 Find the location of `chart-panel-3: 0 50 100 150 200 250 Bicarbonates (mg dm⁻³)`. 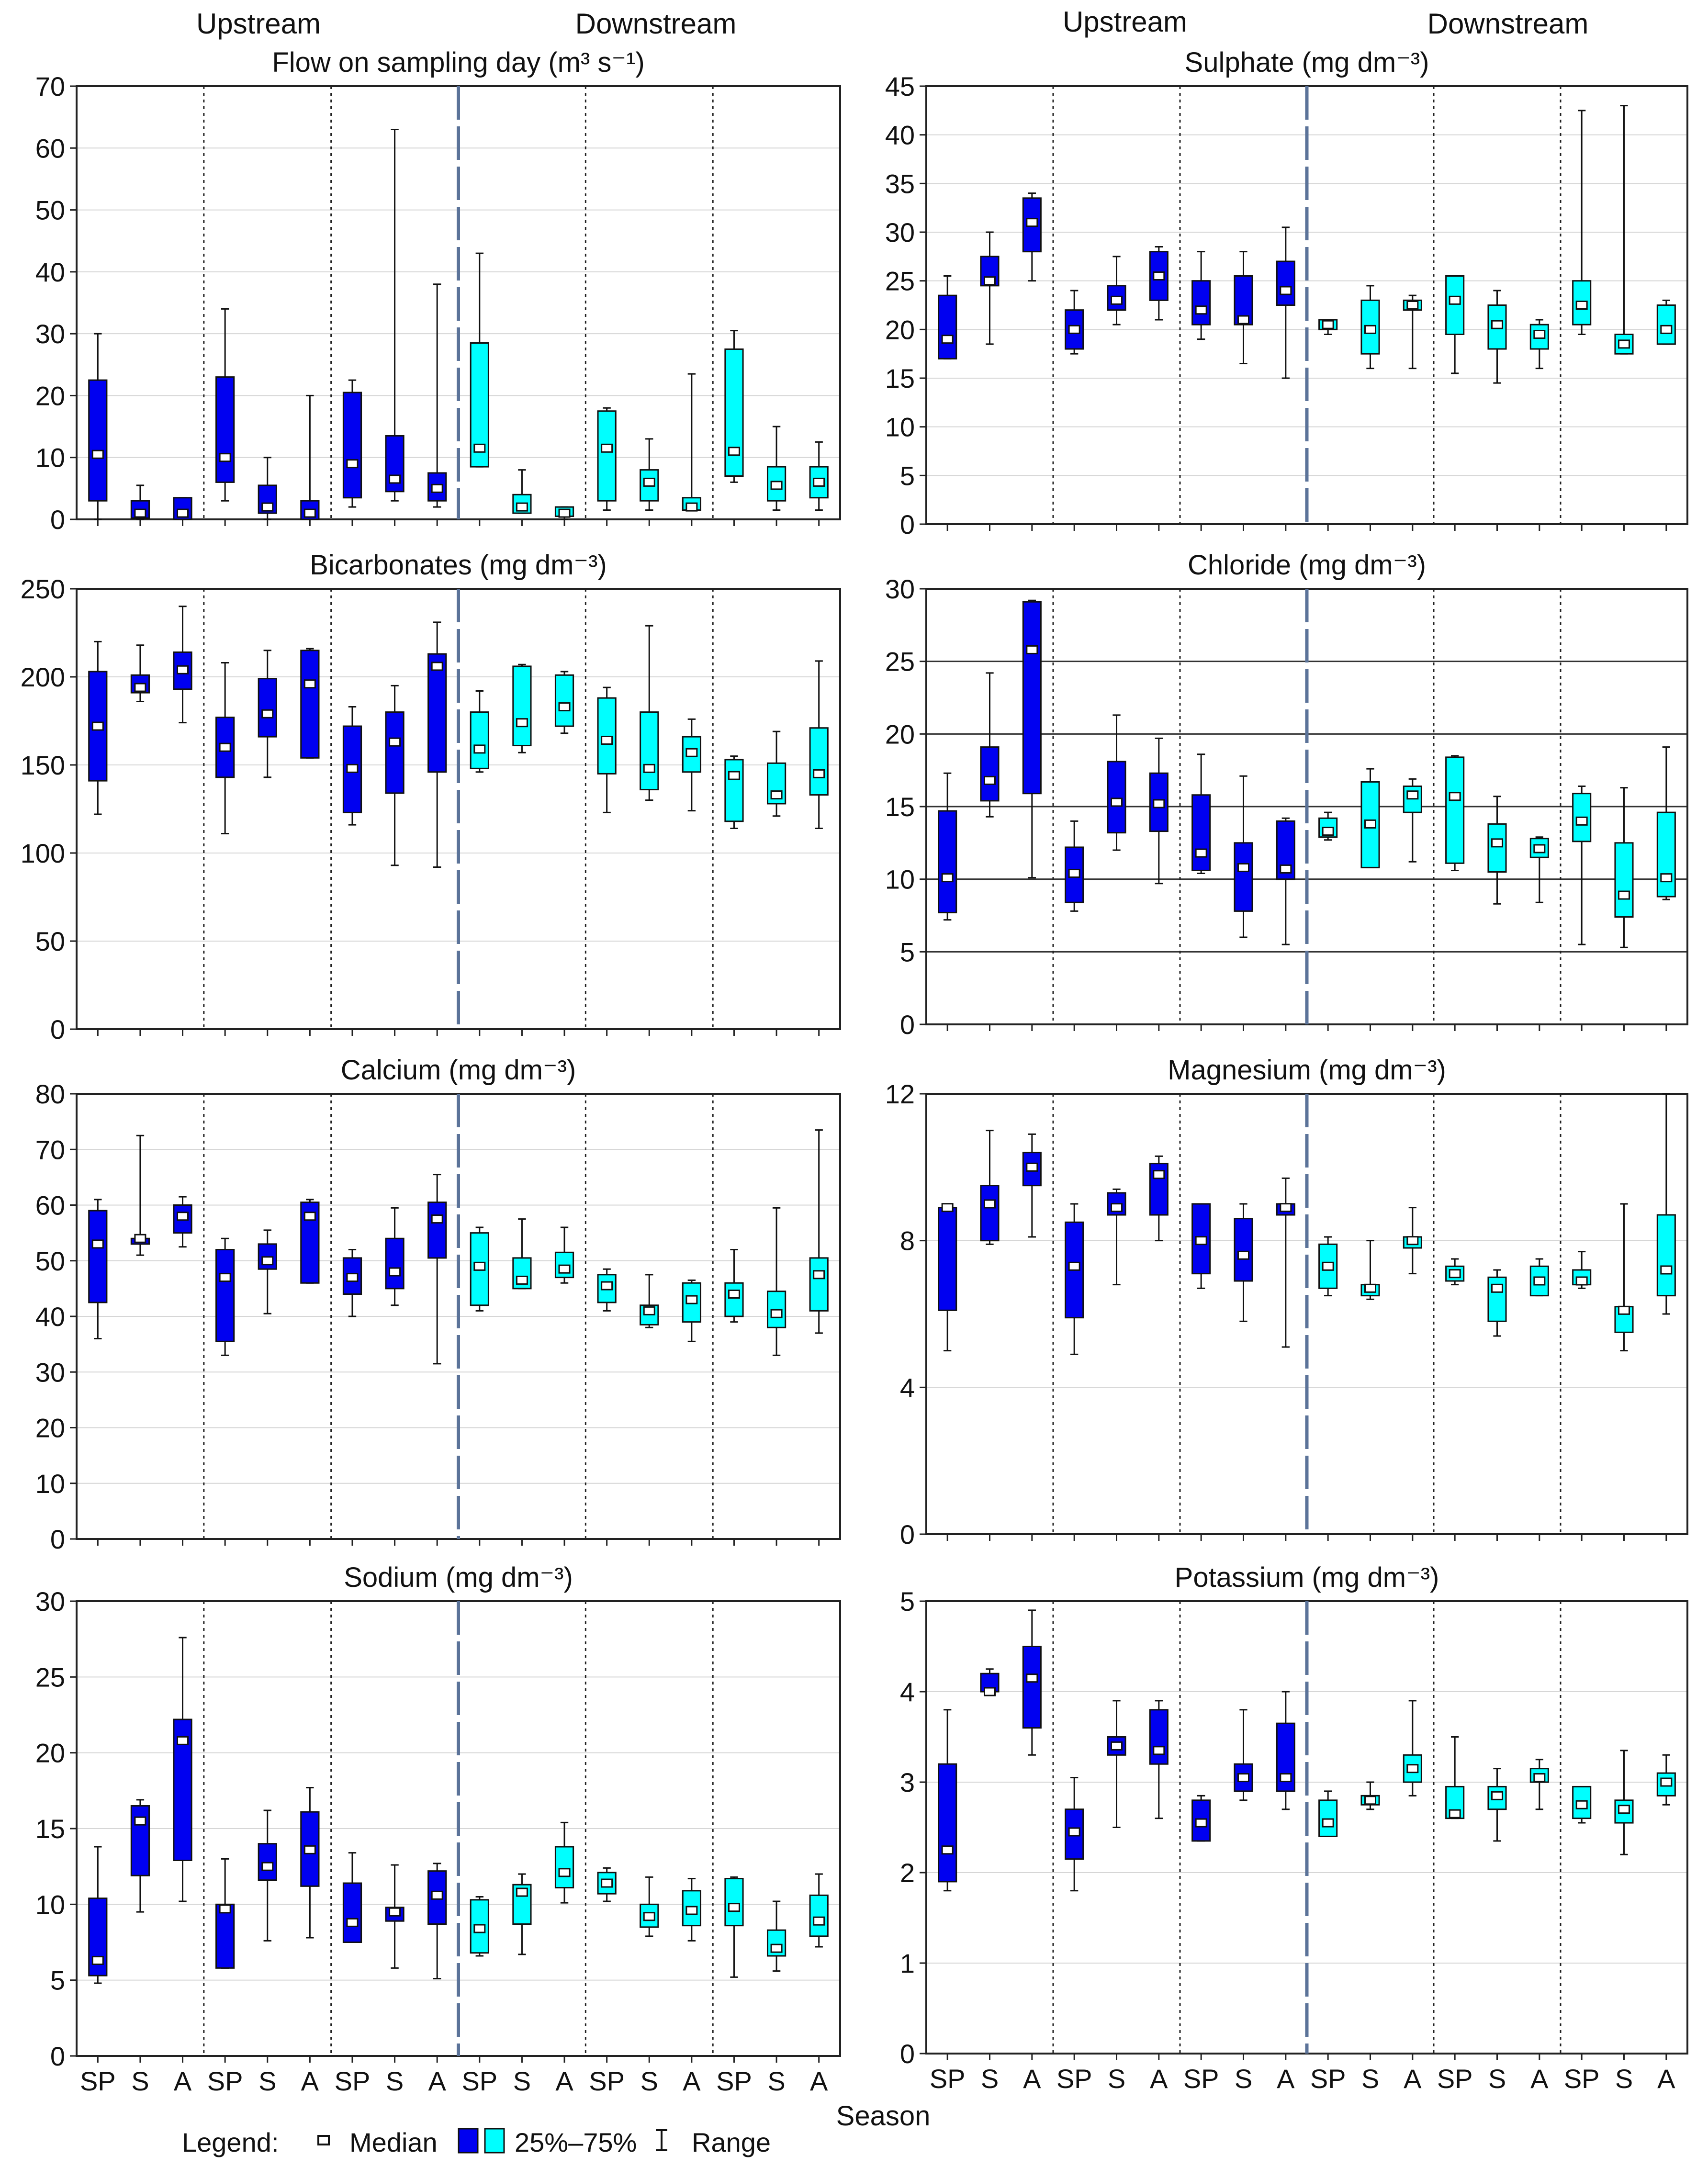

chart-panel-3: 0 50 100 150 200 250 Bicarbonates (mg dm⁻³) is located at coordinates (431, 797).